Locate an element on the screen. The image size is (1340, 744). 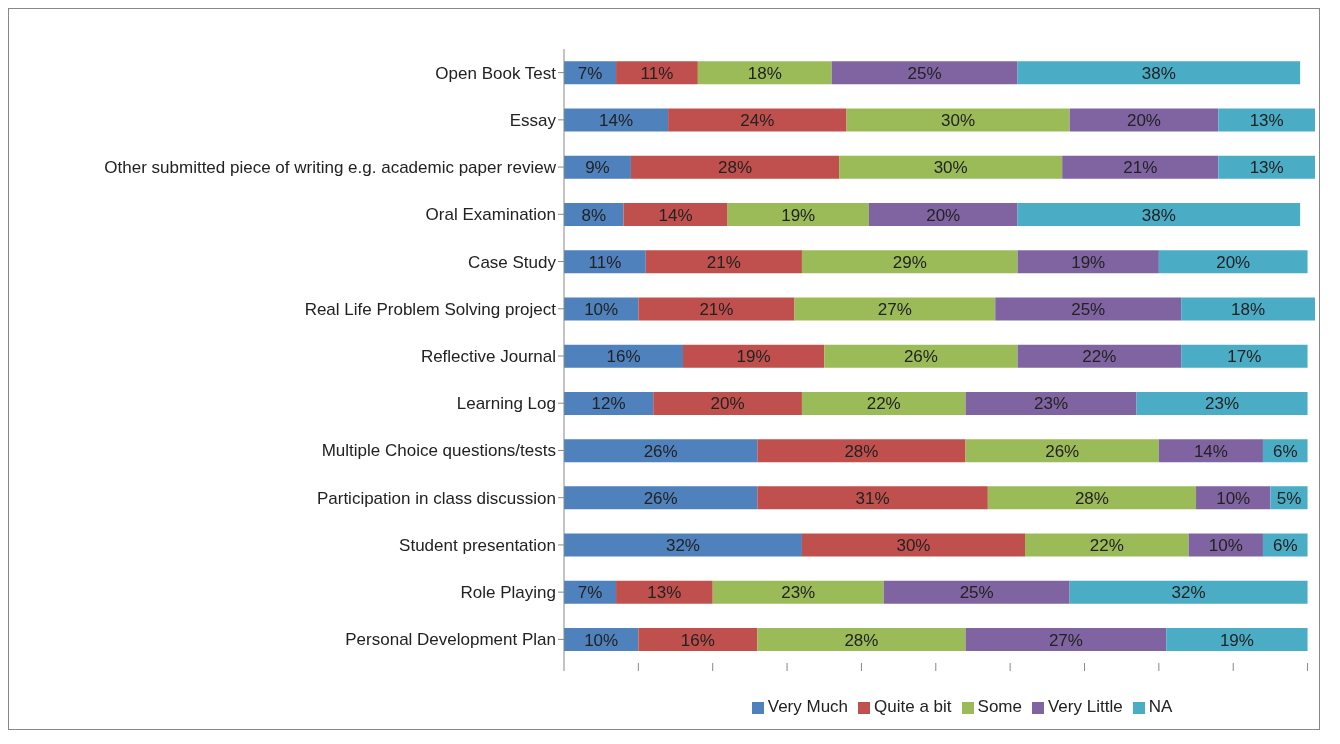
y-tick-label: Student presentation is located at coordinates (477, 545).